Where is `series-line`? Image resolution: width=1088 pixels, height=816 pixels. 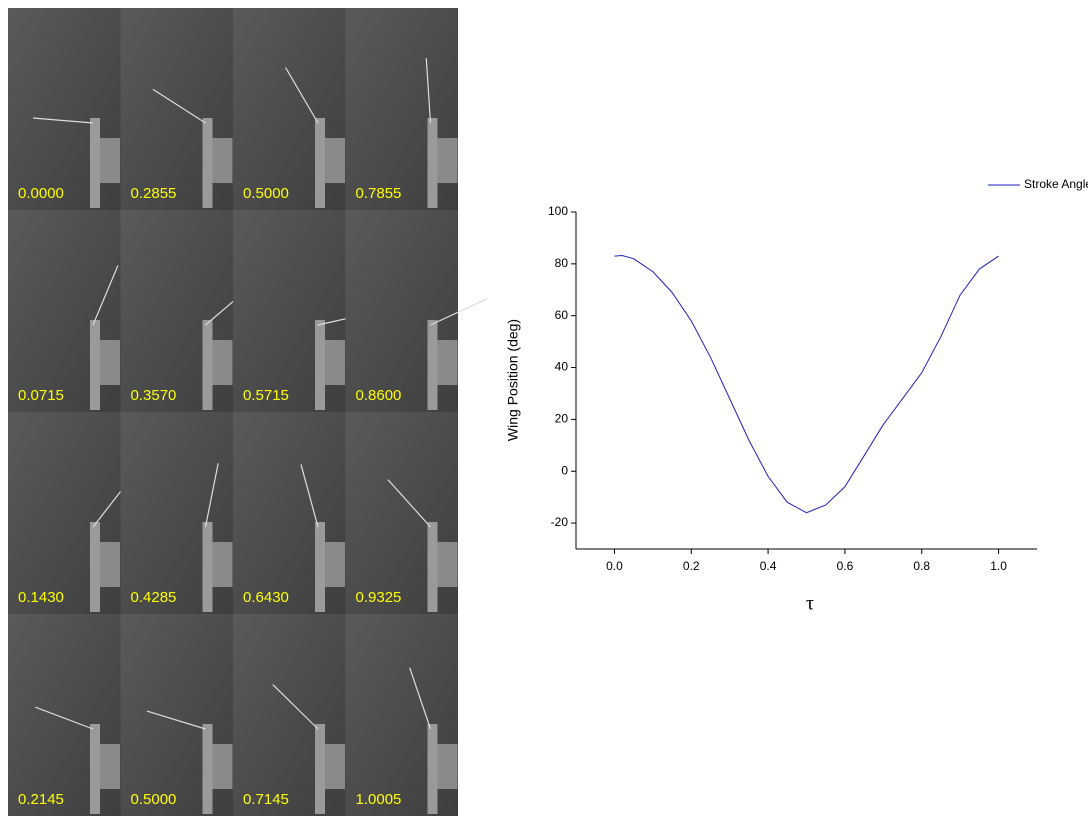 series-line is located at coordinates (806, 384).